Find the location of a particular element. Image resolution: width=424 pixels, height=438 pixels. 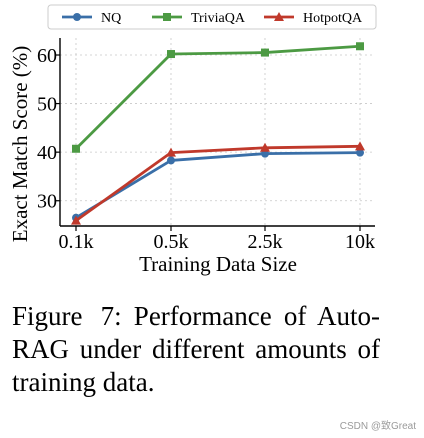

nq-legend-marker is located at coordinates (77, 17).